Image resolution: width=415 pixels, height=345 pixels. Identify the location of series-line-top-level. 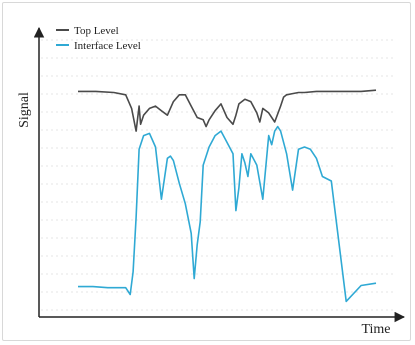
(227, 110).